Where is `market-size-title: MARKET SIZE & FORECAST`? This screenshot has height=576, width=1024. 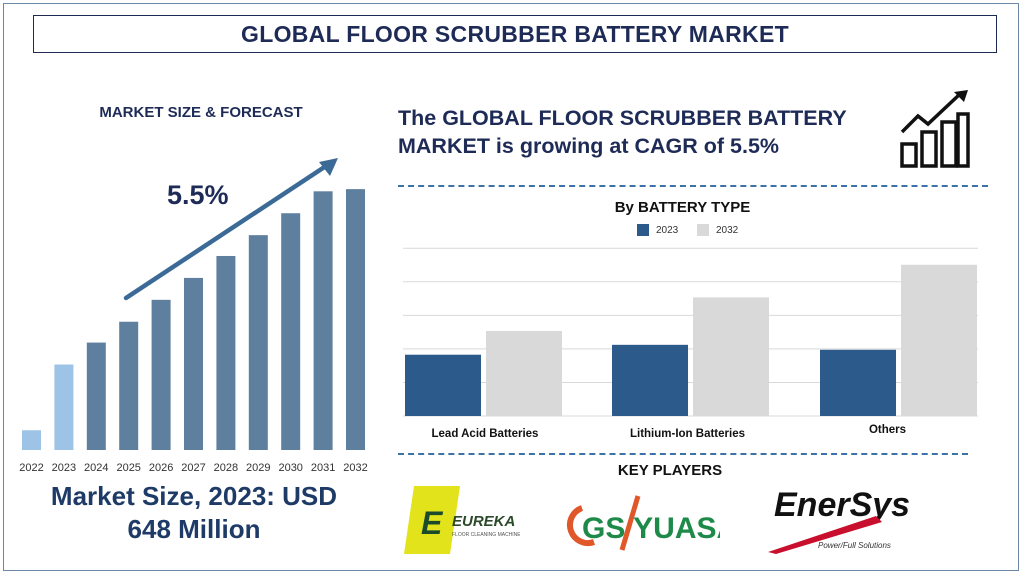 market-size-title: MARKET SIZE & FORECAST is located at coordinates (201, 112).